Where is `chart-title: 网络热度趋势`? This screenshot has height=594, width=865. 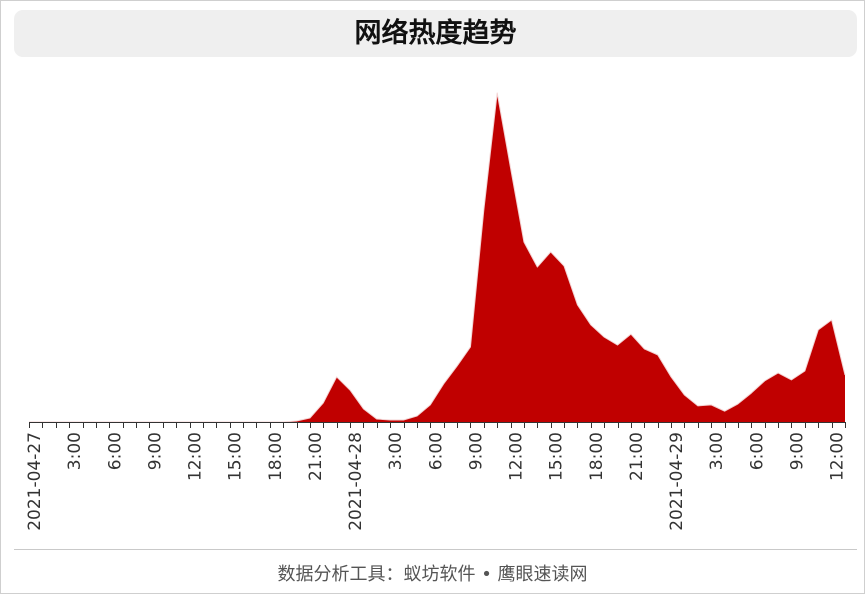 chart-title: 网络热度趋势 is located at coordinates (435, 33).